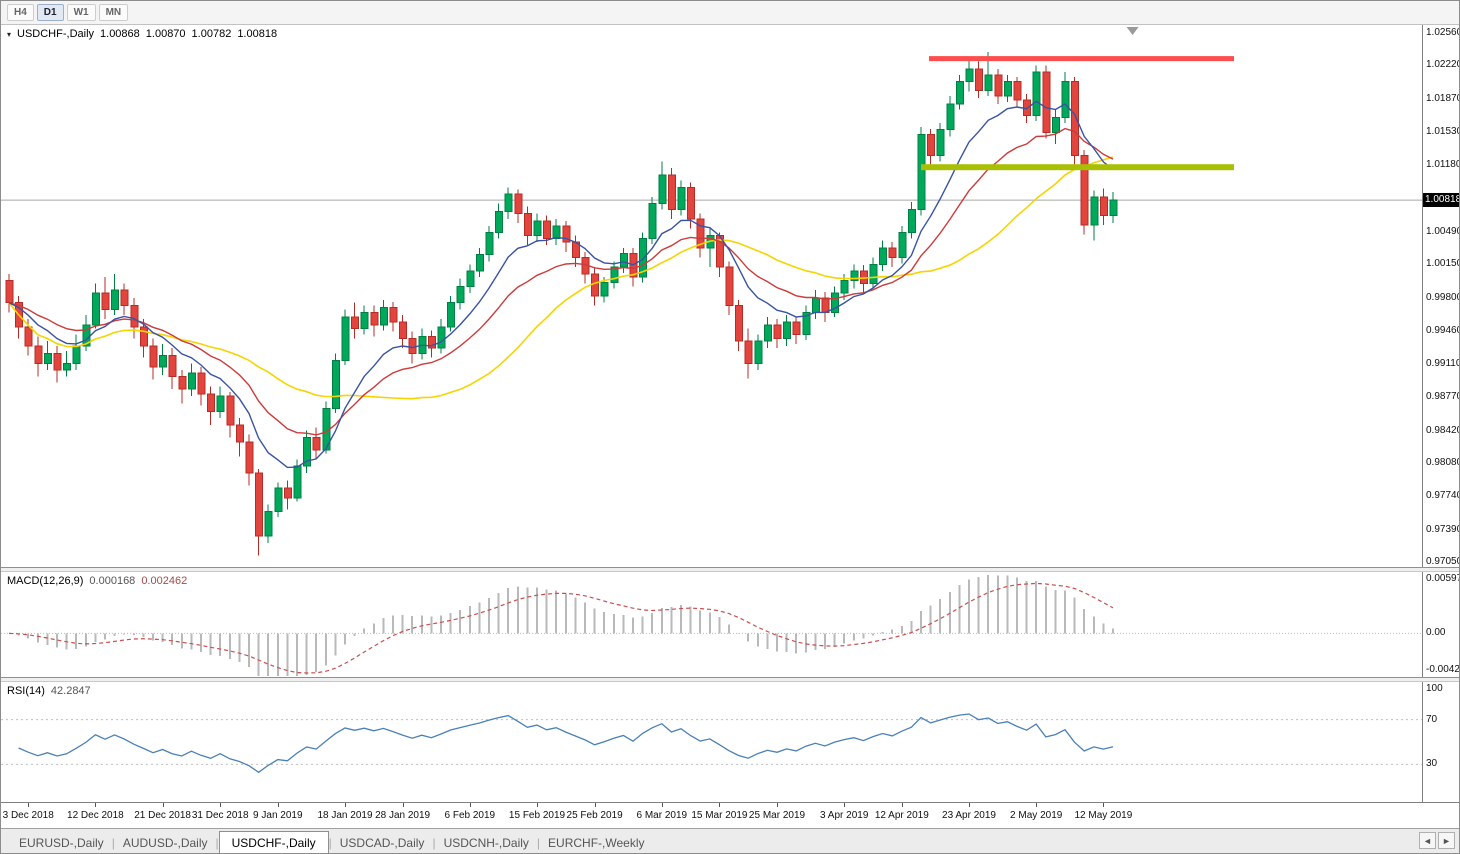 This screenshot has width=1460, height=854. I want to click on support-line, so click(1077, 167).